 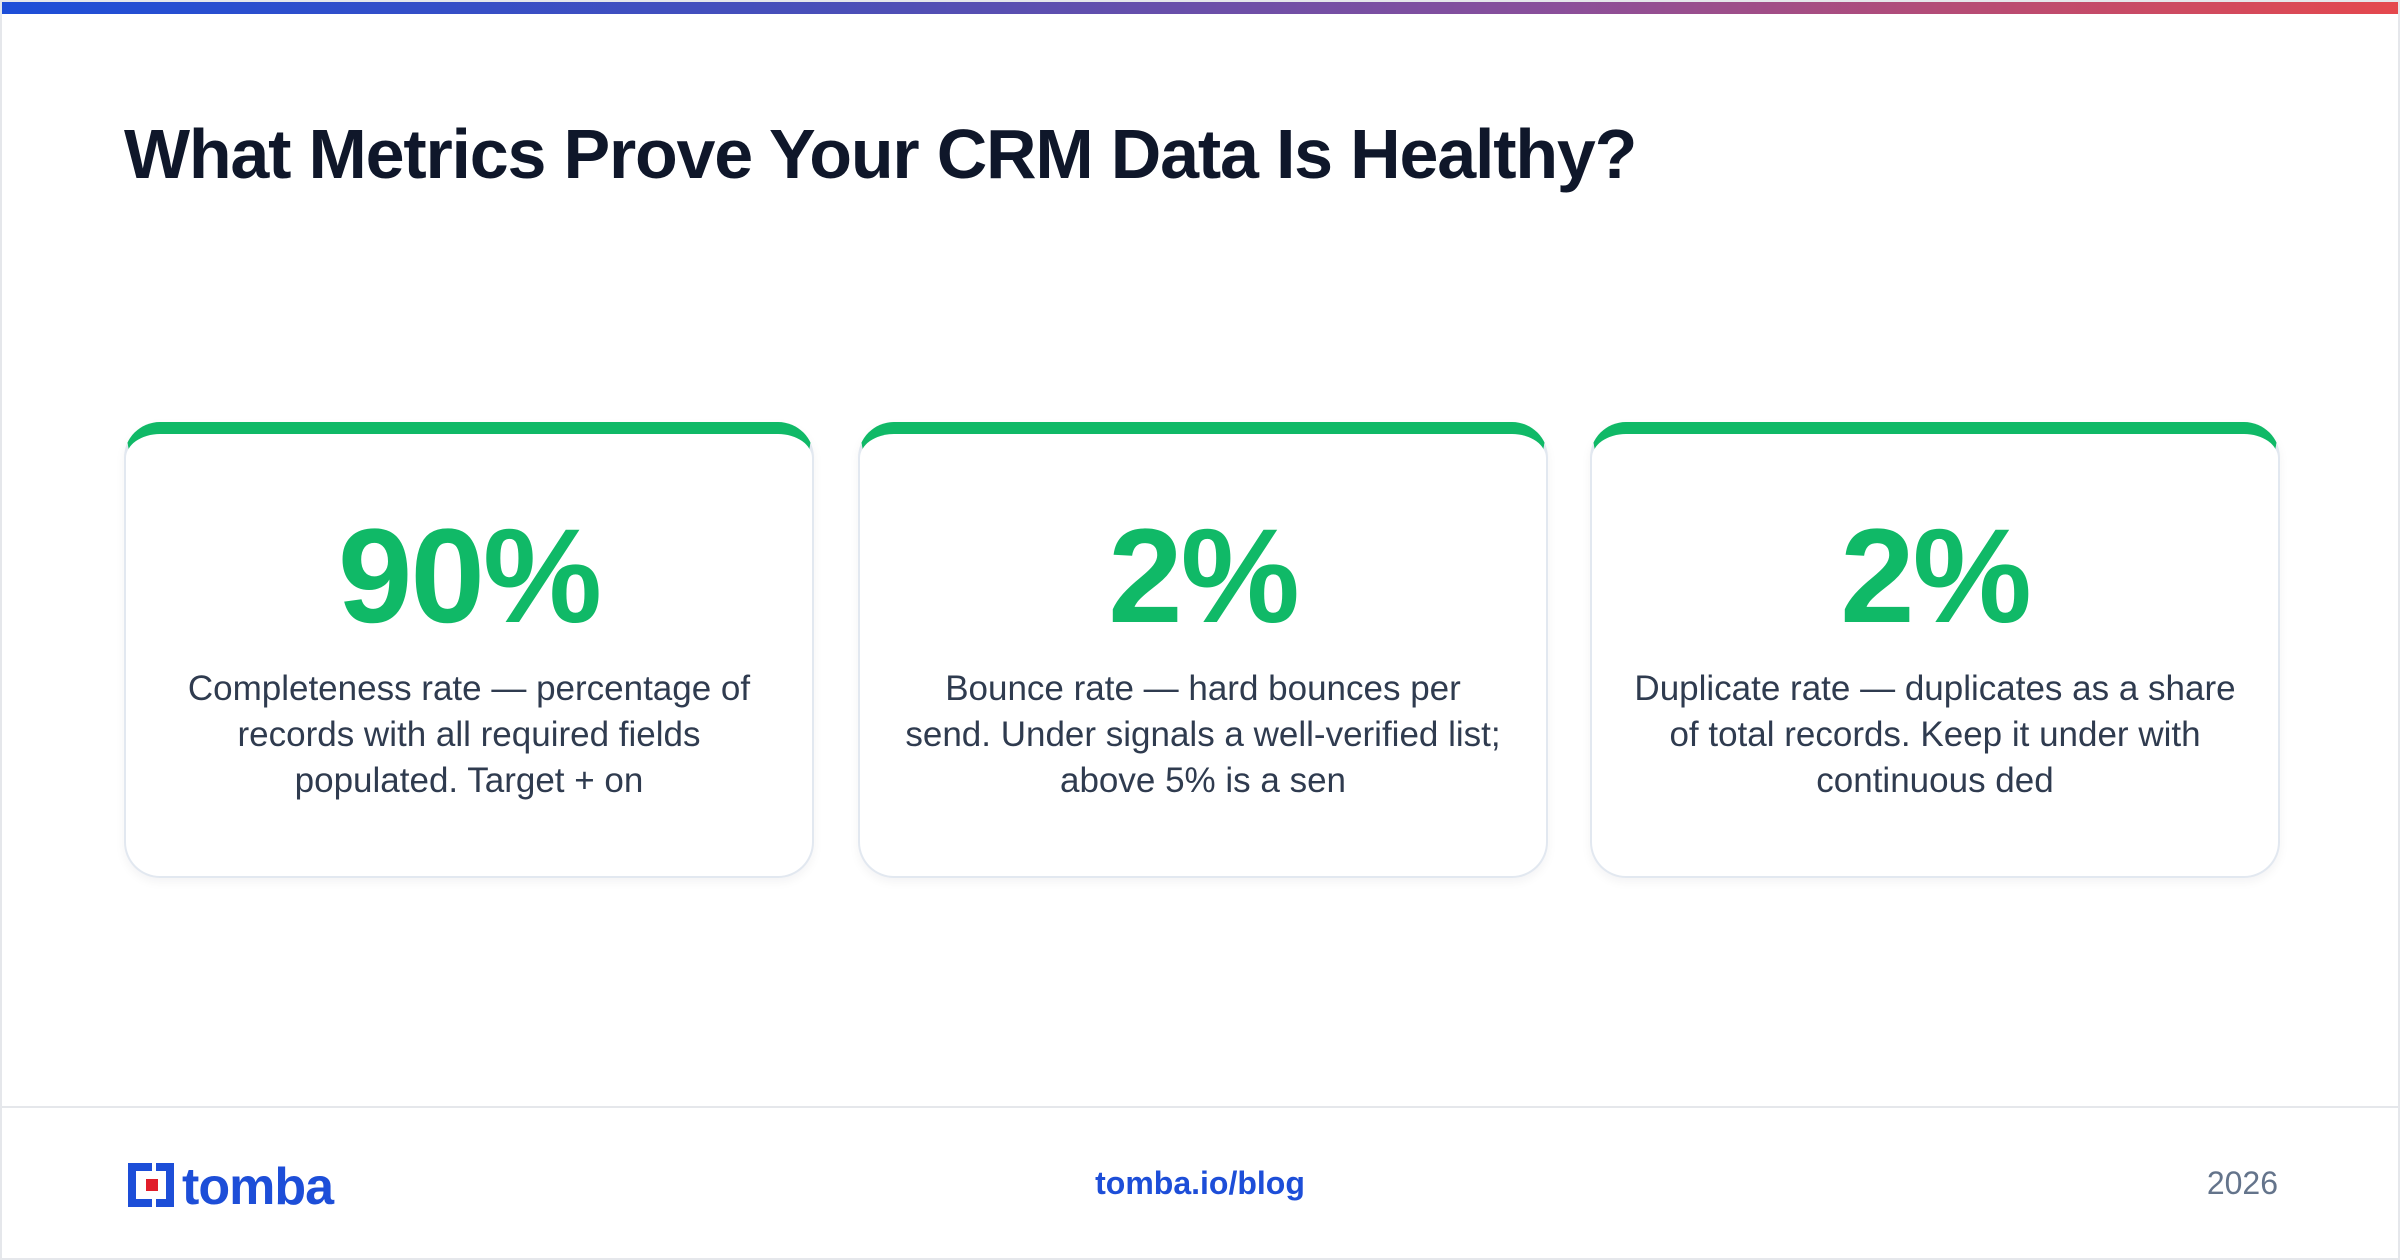 What do you see at coordinates (151, 1185) in the screenshot?
I see `tomba-logo-mark-icon` at bounding box center [151, 1185].